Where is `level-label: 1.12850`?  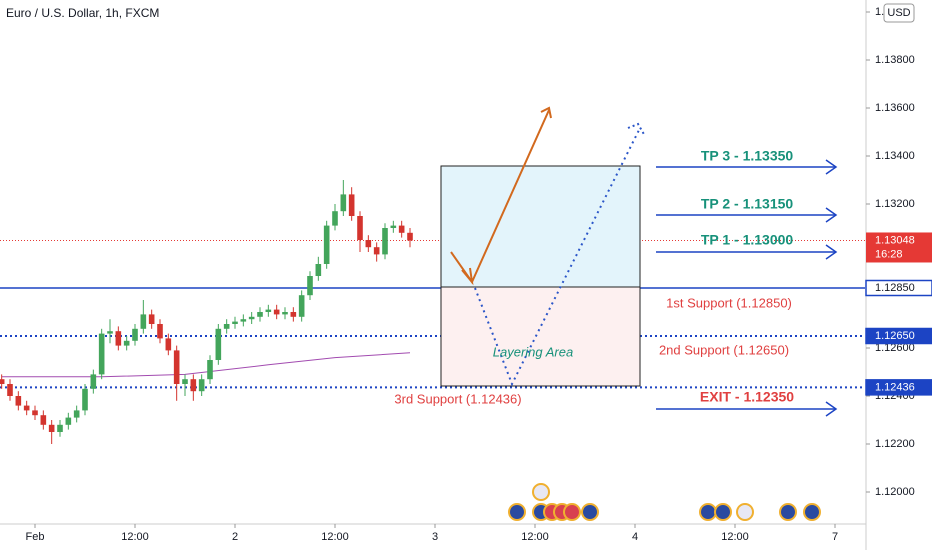 level-label: 1.12850 is located at coordinates (895, 288).